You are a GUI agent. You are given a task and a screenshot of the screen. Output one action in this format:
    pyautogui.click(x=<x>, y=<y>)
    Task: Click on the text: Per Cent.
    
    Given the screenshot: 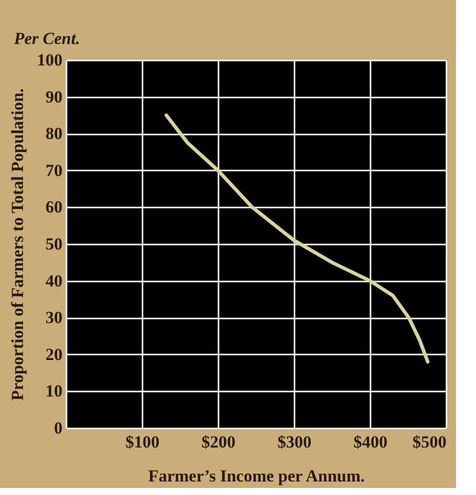 What is the action you would take?
    pyautogui.click(x=46, y=38)
    